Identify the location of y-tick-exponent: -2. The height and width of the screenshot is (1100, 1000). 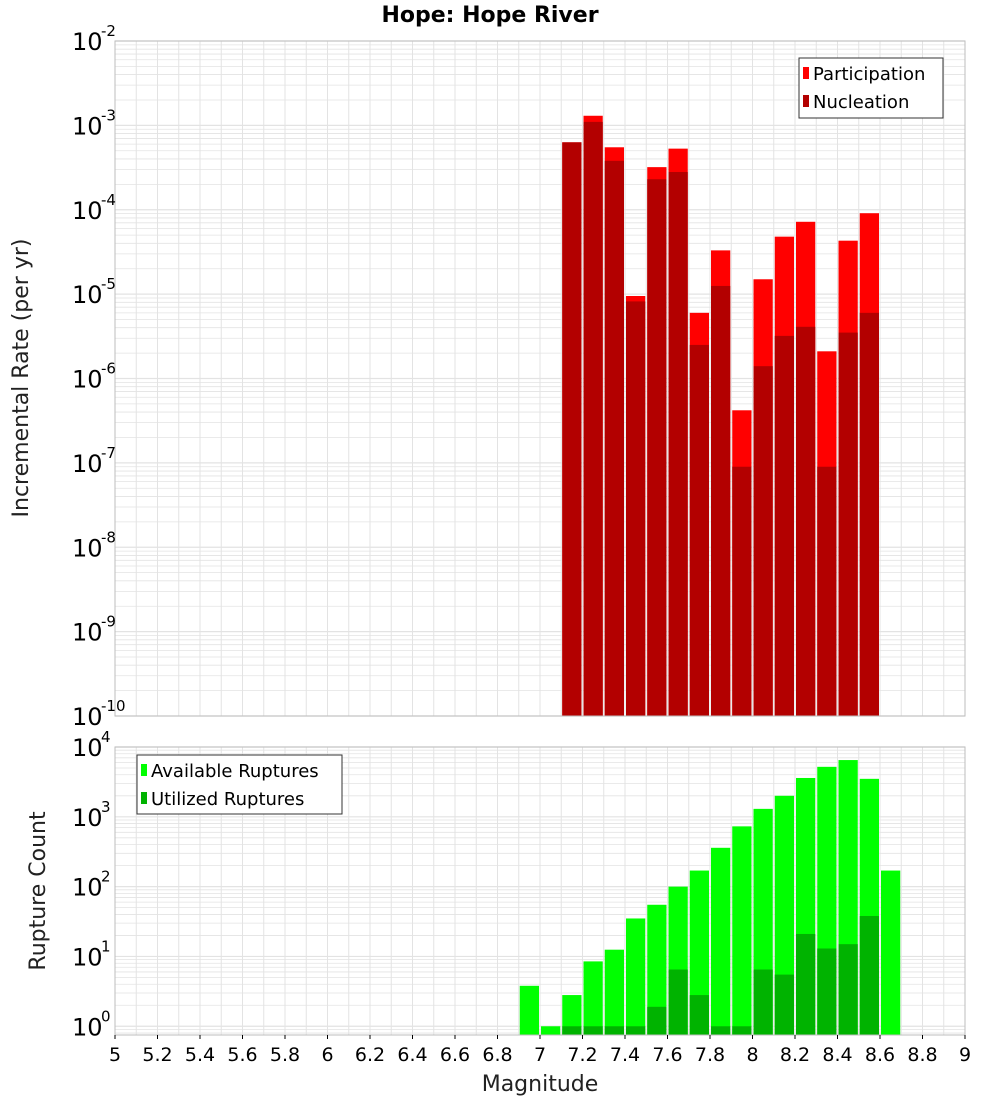
(108, 31).